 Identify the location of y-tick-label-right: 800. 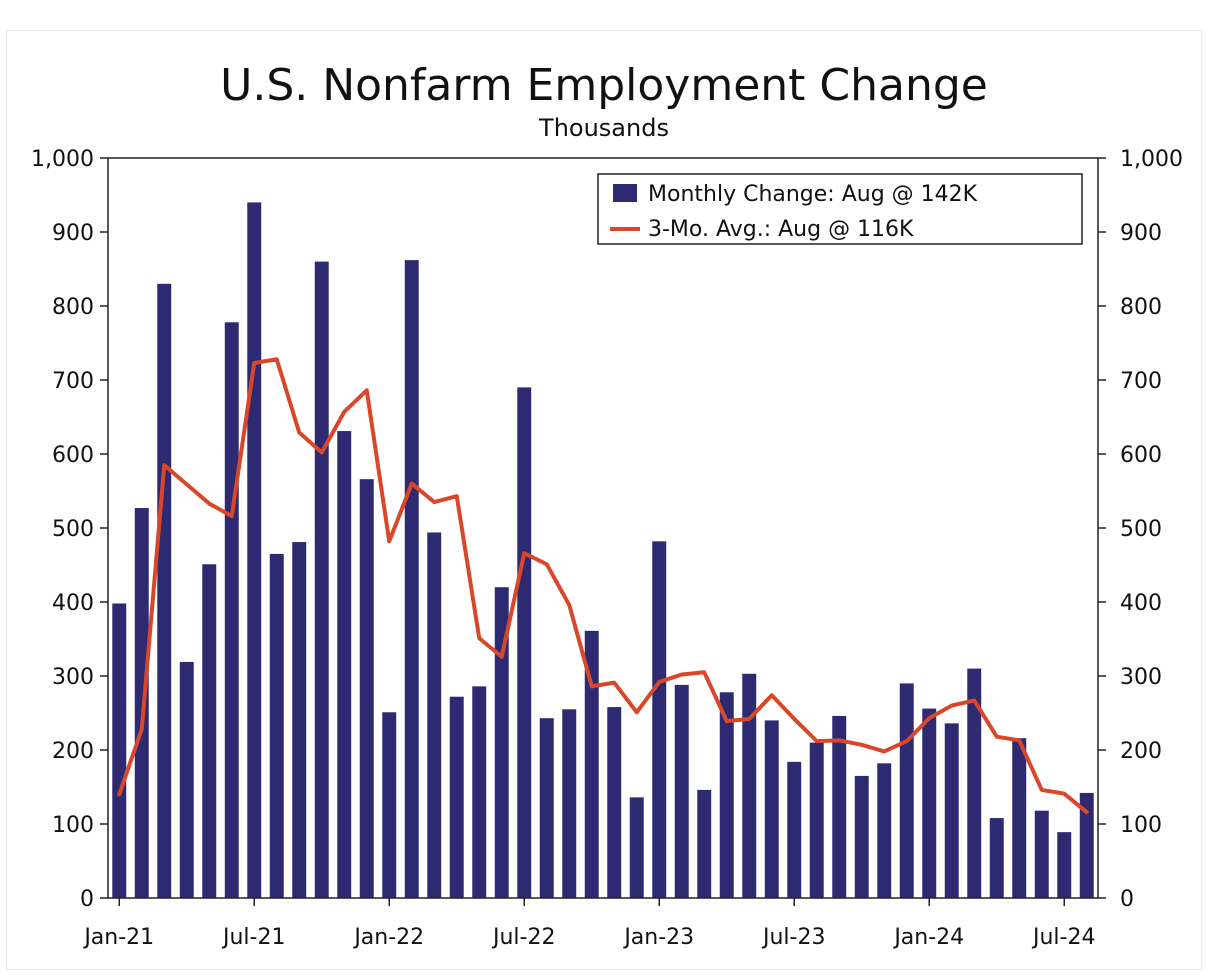
(1141, 307).